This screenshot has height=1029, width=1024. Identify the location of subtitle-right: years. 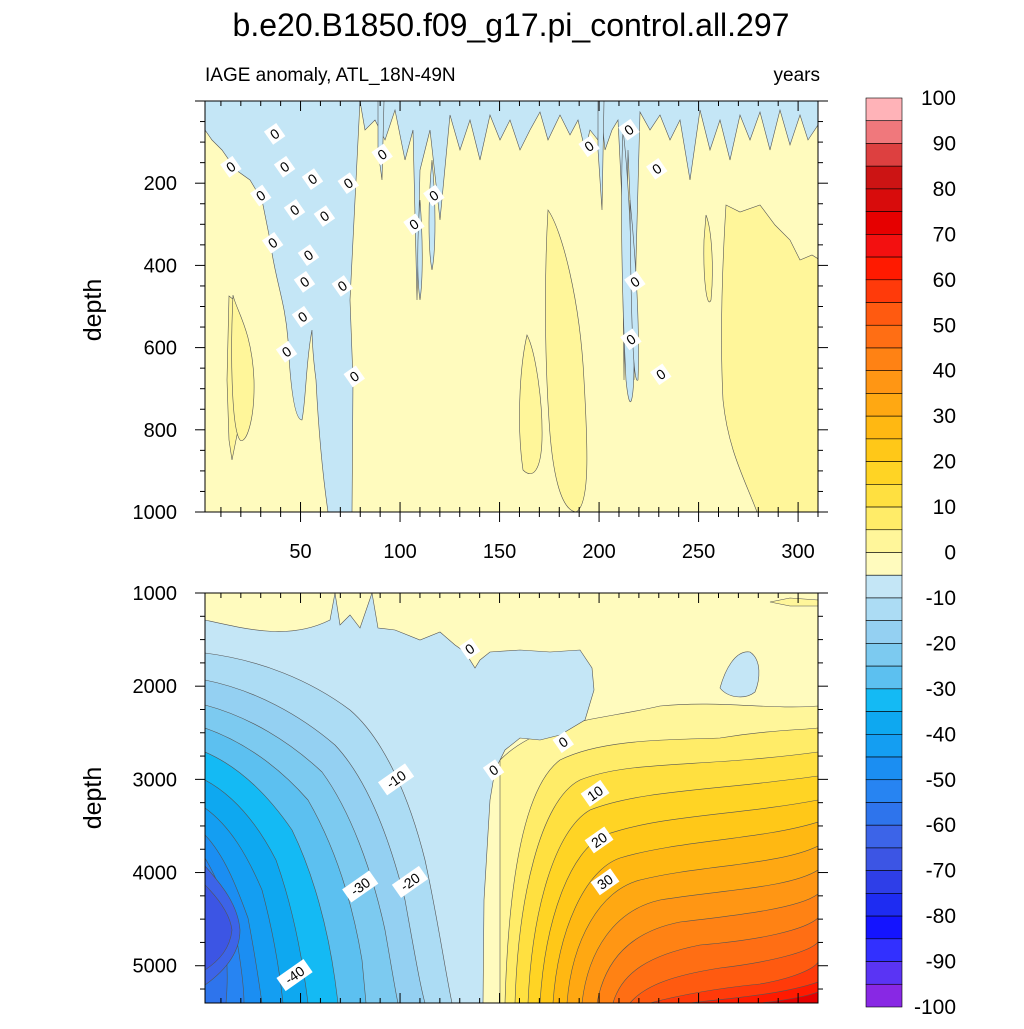
(797, 75).